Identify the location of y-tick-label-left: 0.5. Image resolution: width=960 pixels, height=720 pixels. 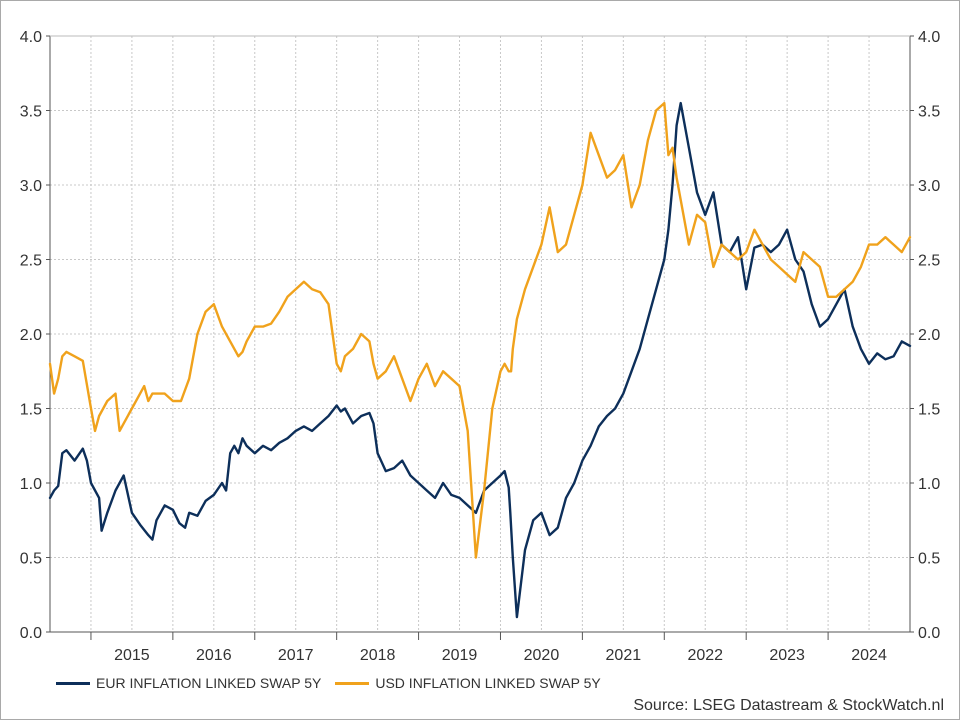
(31, 559).